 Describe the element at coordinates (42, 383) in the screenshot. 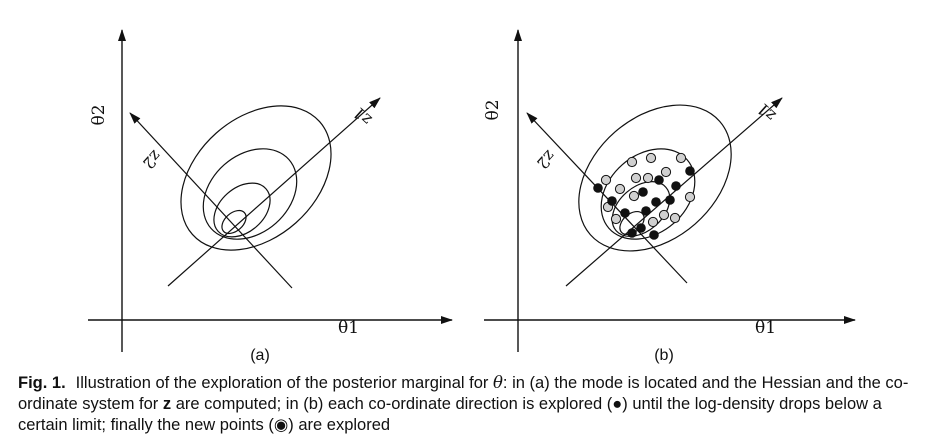

I see `caption-label: Fig. 1.` at that location.